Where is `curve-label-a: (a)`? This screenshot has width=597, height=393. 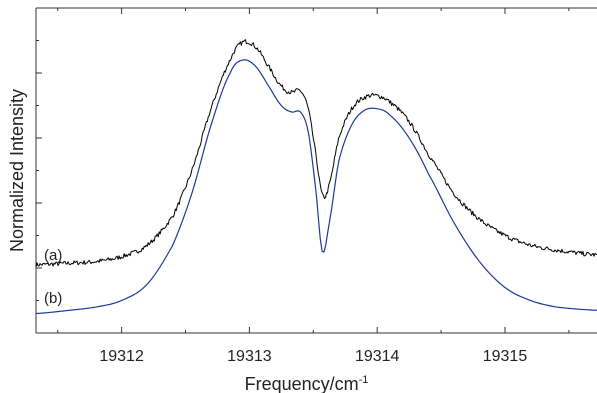
curve-label-a: (a) is located at coordinates (53, 255).